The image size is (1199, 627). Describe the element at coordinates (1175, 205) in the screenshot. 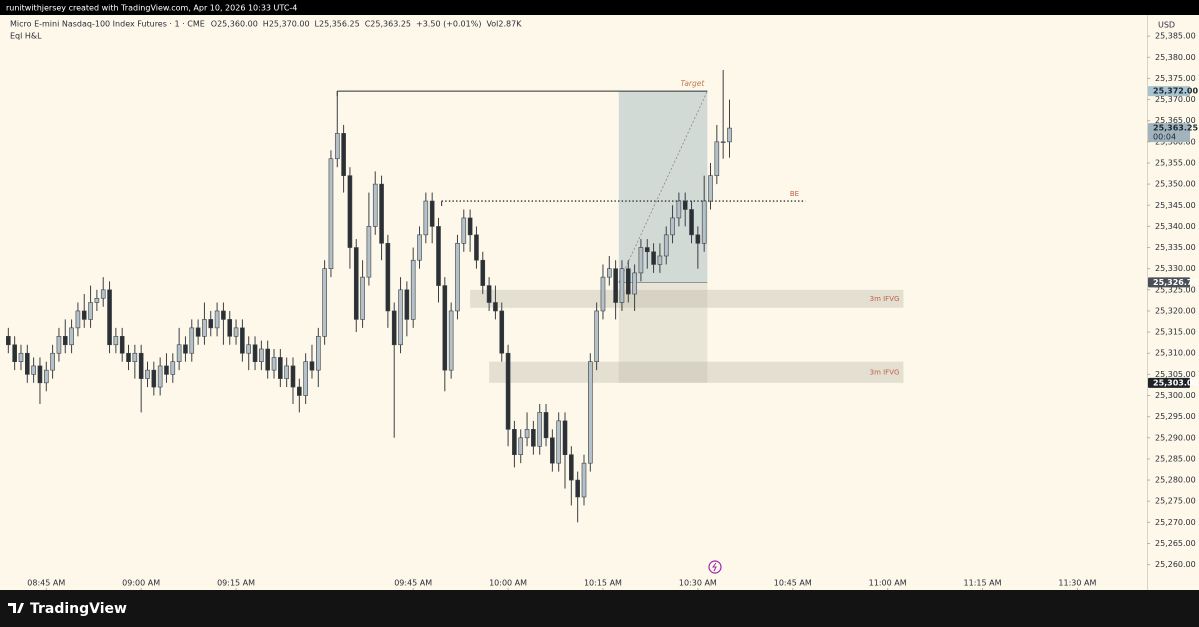

I see `y-tick-label: 25,345.00` at that location.